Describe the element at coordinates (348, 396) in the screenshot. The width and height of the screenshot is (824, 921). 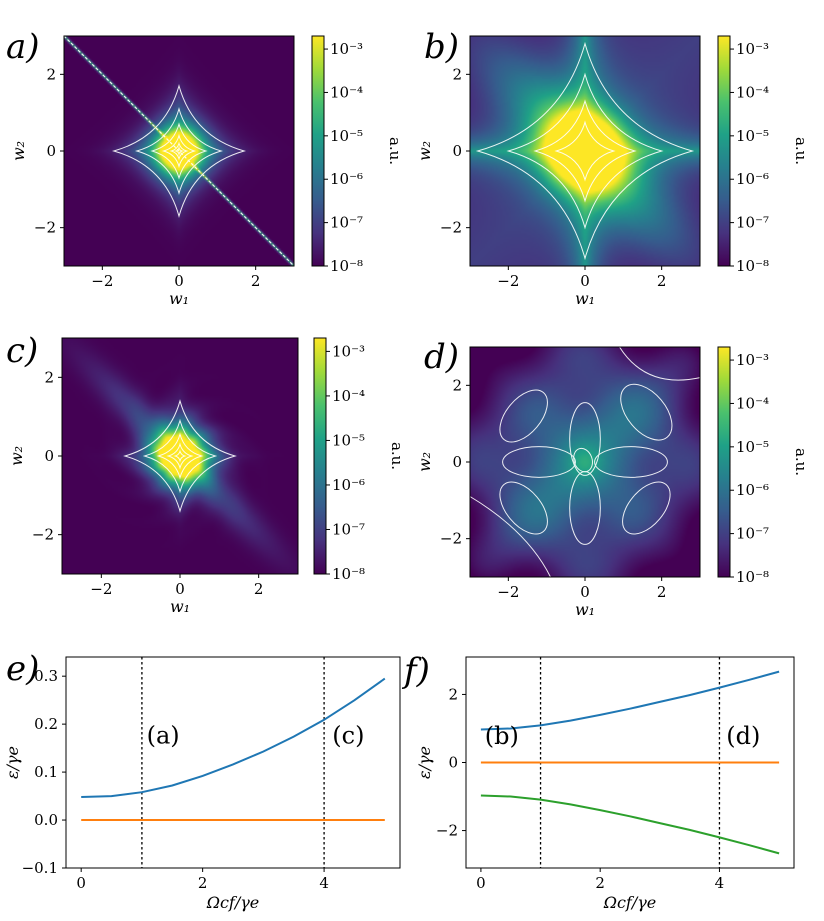
I see `colorbar-tick-label: 10⁻⁴` at that location.